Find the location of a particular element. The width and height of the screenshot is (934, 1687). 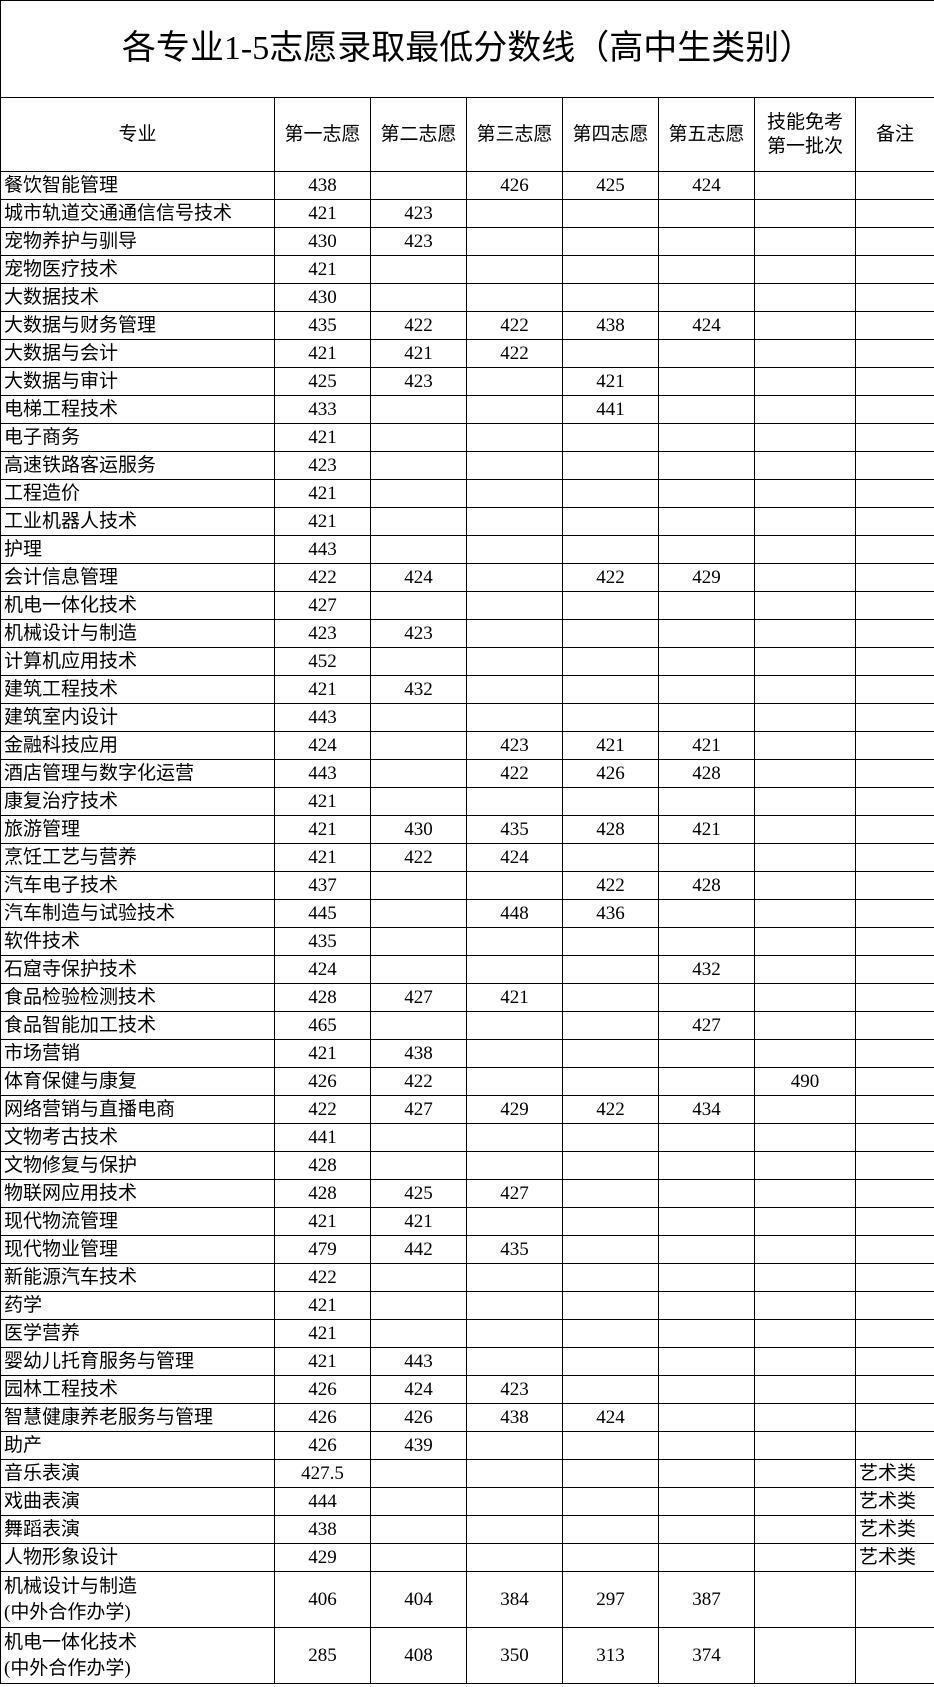

table-row: 戏曲表演 444 艺术类 is located at coordinates (467, 1501).